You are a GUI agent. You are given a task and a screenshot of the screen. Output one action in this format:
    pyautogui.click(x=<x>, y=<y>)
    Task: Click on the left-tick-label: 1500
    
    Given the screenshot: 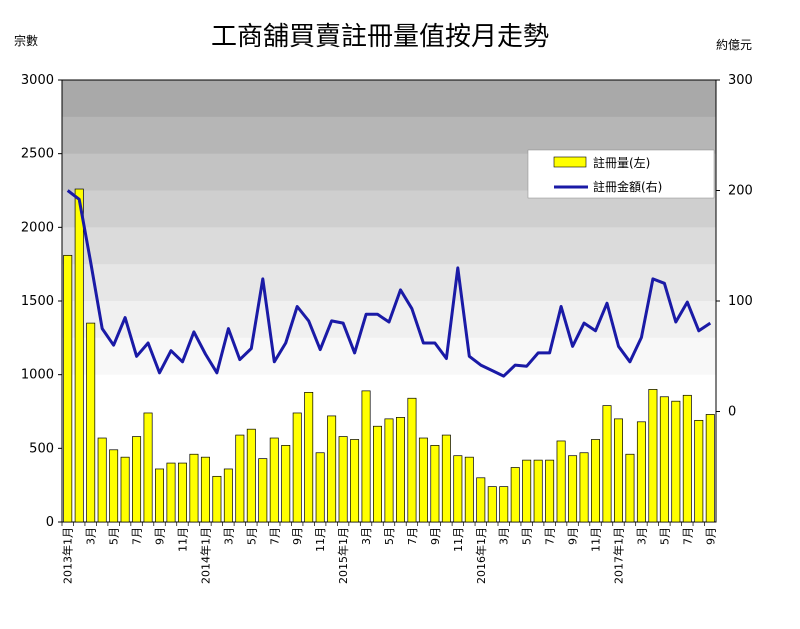 What is the action you would take?
    pyautogui.click(x=37, y=301)
    